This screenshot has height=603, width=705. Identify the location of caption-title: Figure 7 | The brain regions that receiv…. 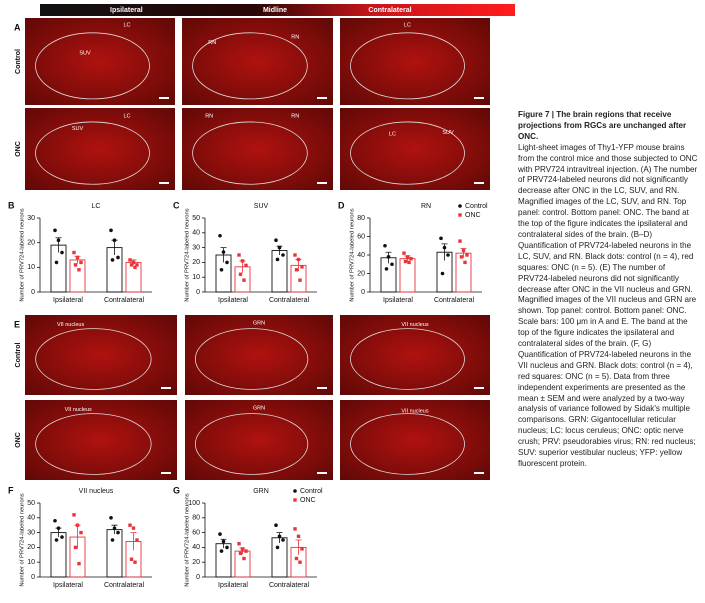
(602, 125).